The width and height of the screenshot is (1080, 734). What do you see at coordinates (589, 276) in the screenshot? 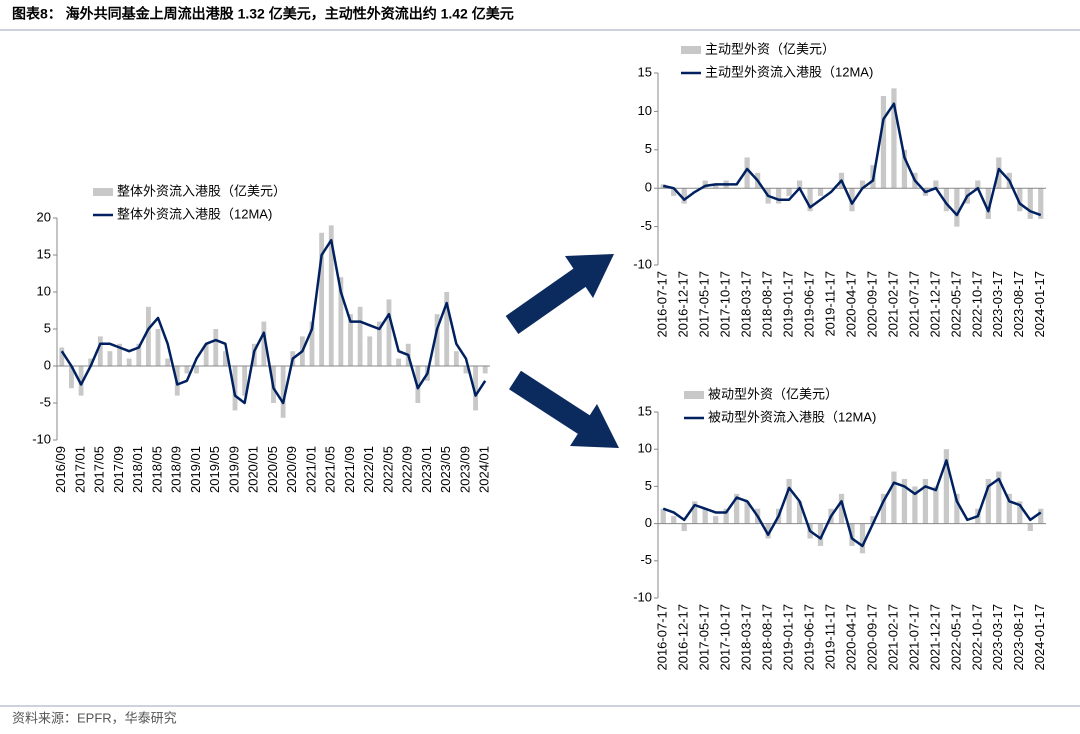
I see `arrow-up-head` at bounding box center [589, 276].